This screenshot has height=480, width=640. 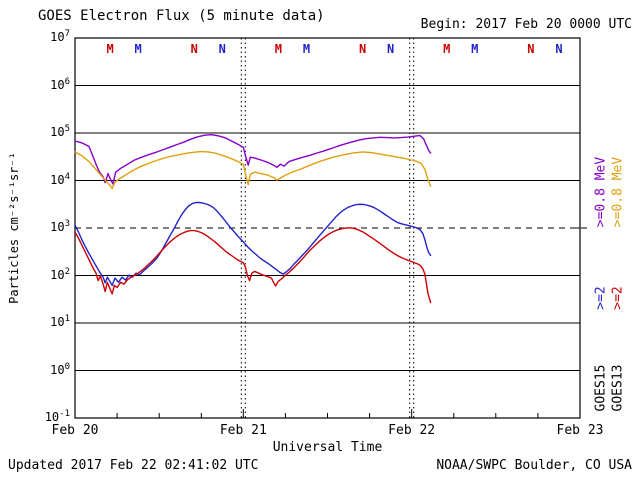 What do you see at coordinates (253, 170) in the screenshot?
I see `series-goes13_ge0p8mev` at bounding box center [253, 170].